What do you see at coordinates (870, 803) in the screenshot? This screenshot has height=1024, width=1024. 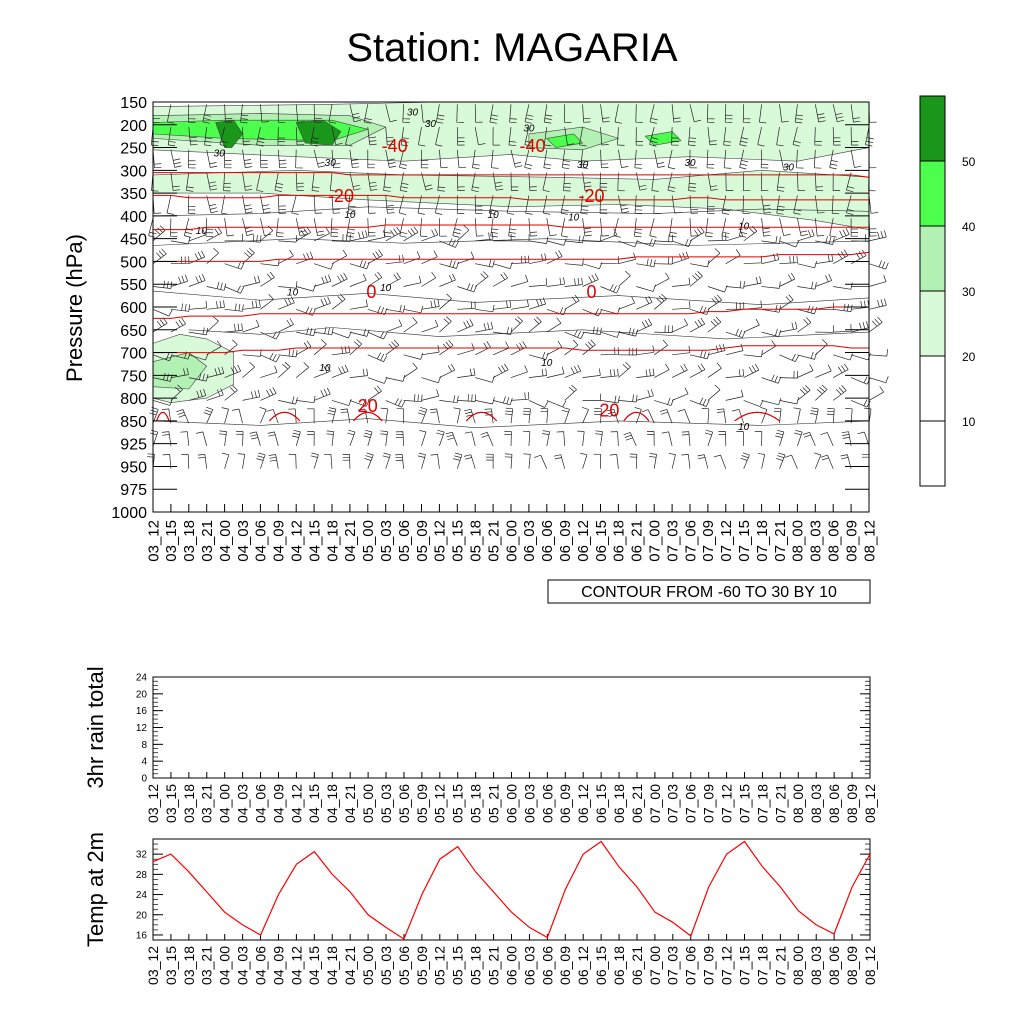 I see `x-tick-label: 08_12` at bounding box center [870, 803].